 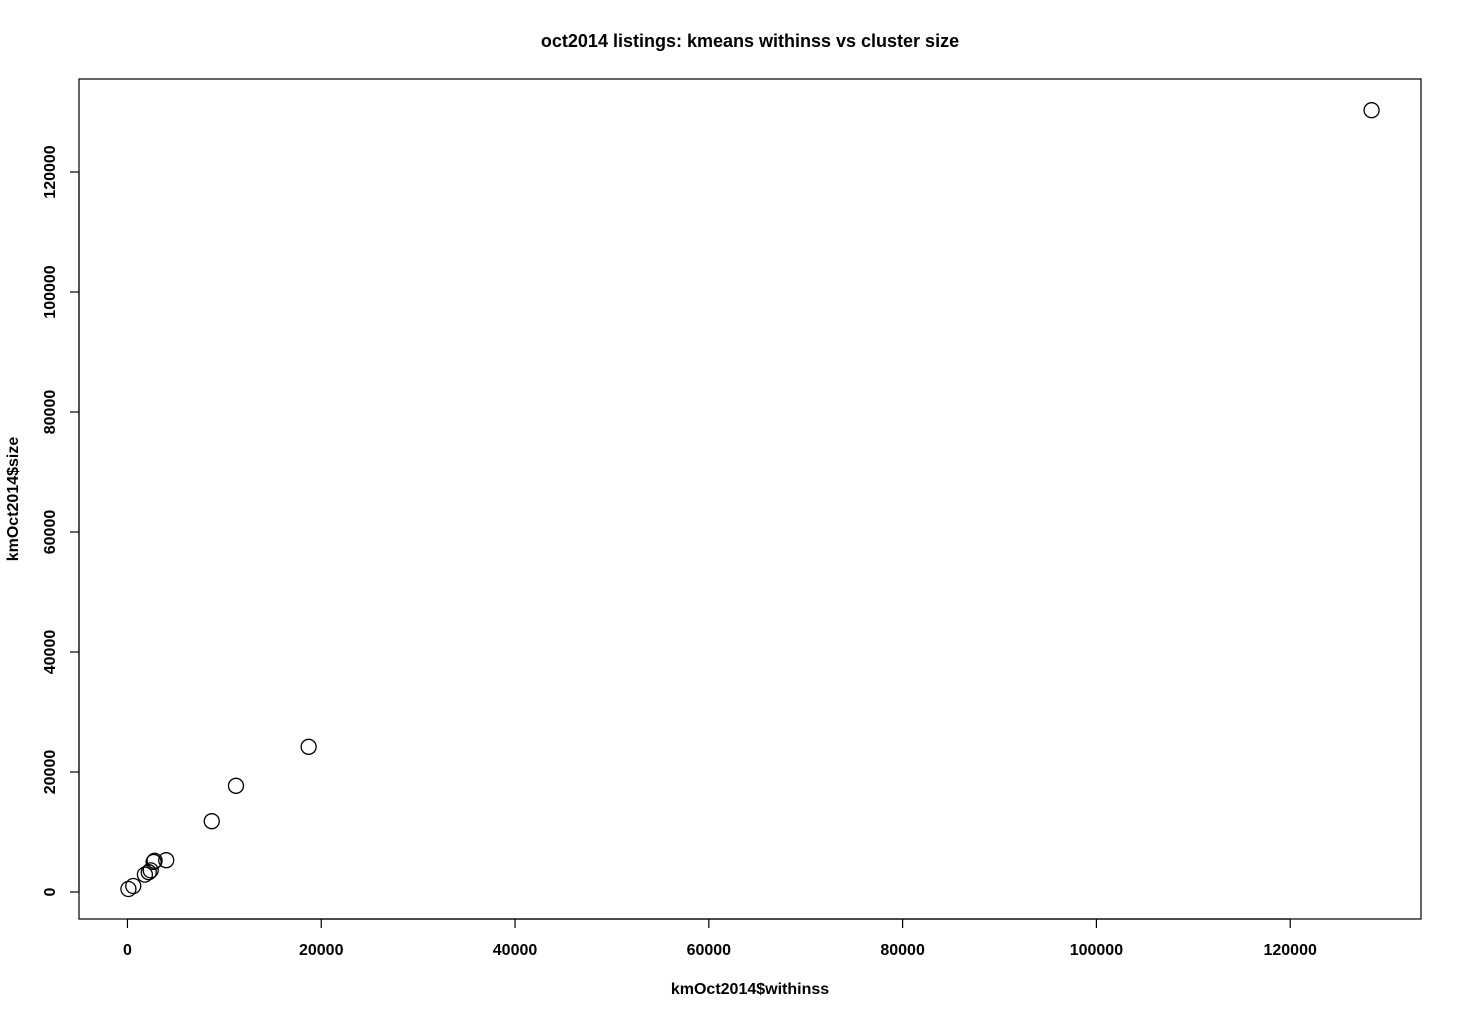 I want to click on x-tick-label: 80000, so click(x=902, y=950).